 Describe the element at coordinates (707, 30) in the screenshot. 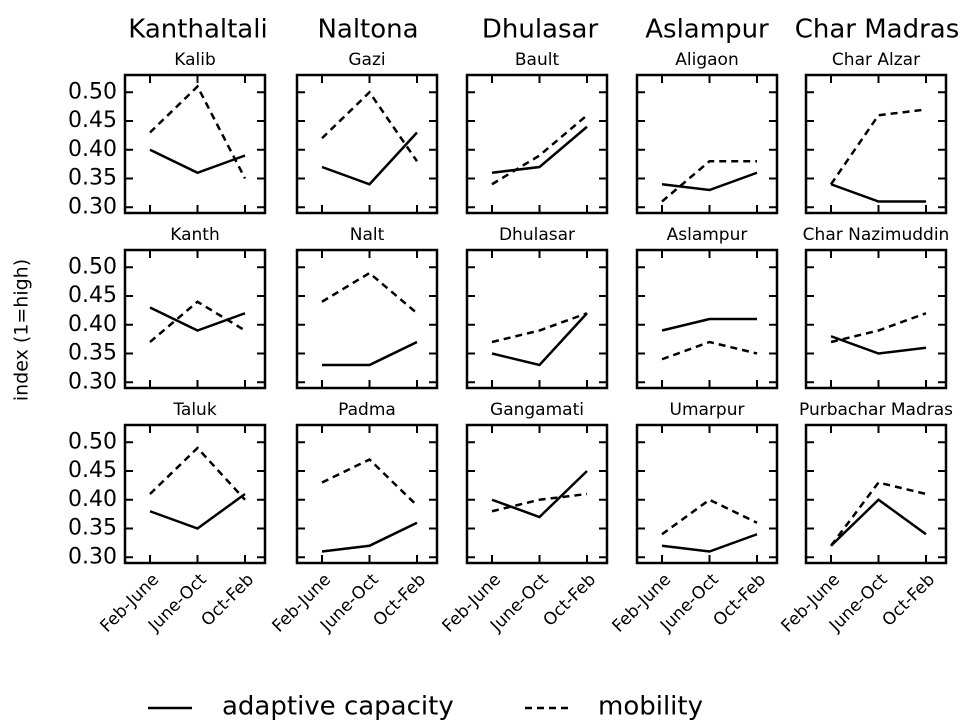

I see `column-title: Aslampur` at that location.